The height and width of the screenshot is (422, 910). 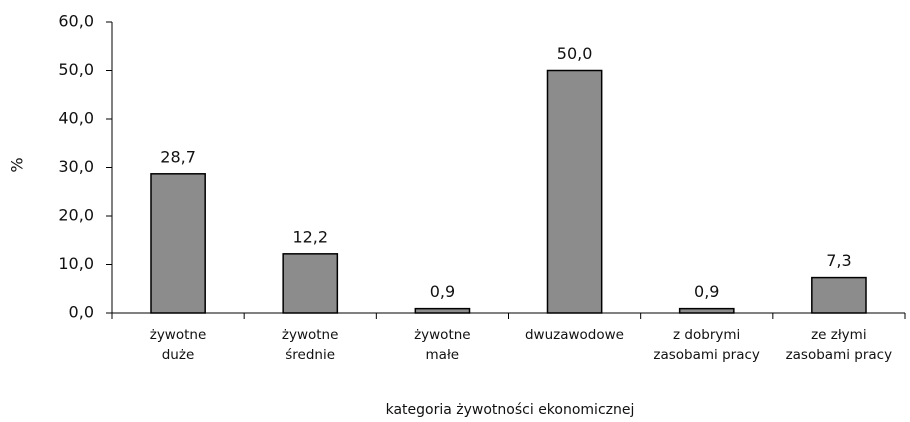 I want to click on data-label: 28,7, so click(x=178, y=156).